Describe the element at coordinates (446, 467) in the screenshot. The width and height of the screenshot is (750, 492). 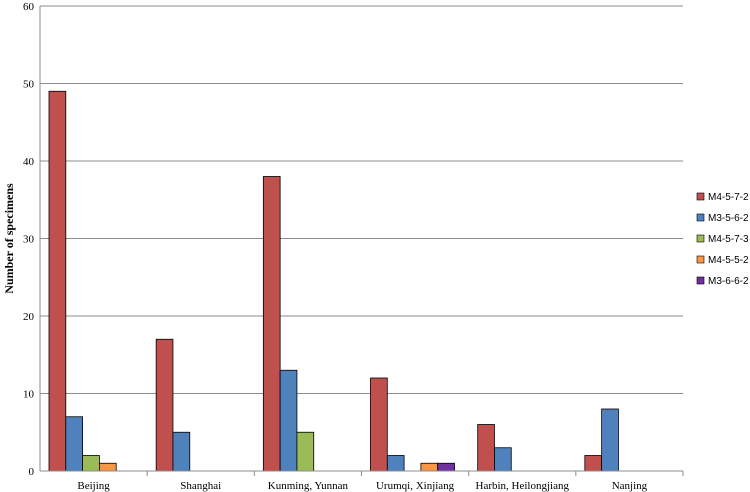
I see `bar-M3-6-6-2-Urumqi, Xinjiang` at that location.